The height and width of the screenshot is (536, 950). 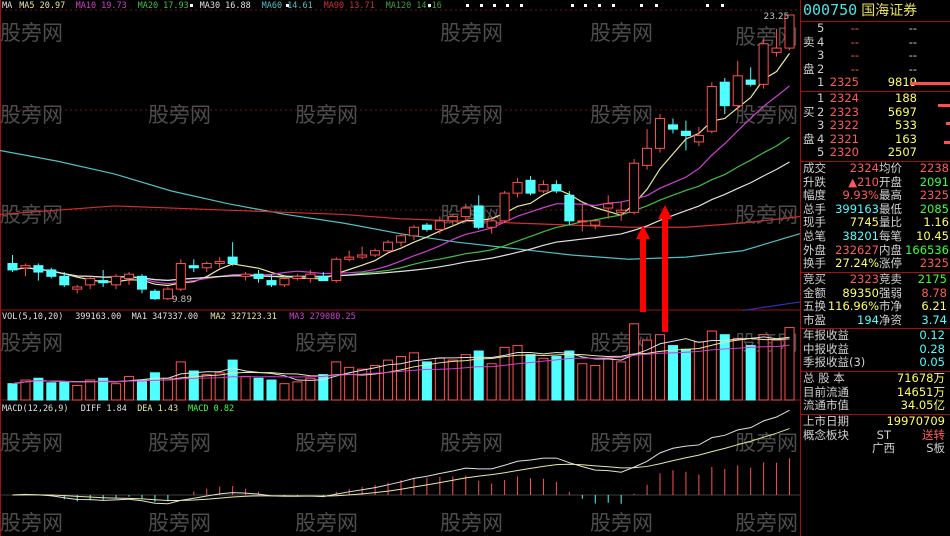 What do you see at coordinates (814, 319) in the screenshot?
I see `stat-row-cell: 市盈` at bounding box center [814, 319].